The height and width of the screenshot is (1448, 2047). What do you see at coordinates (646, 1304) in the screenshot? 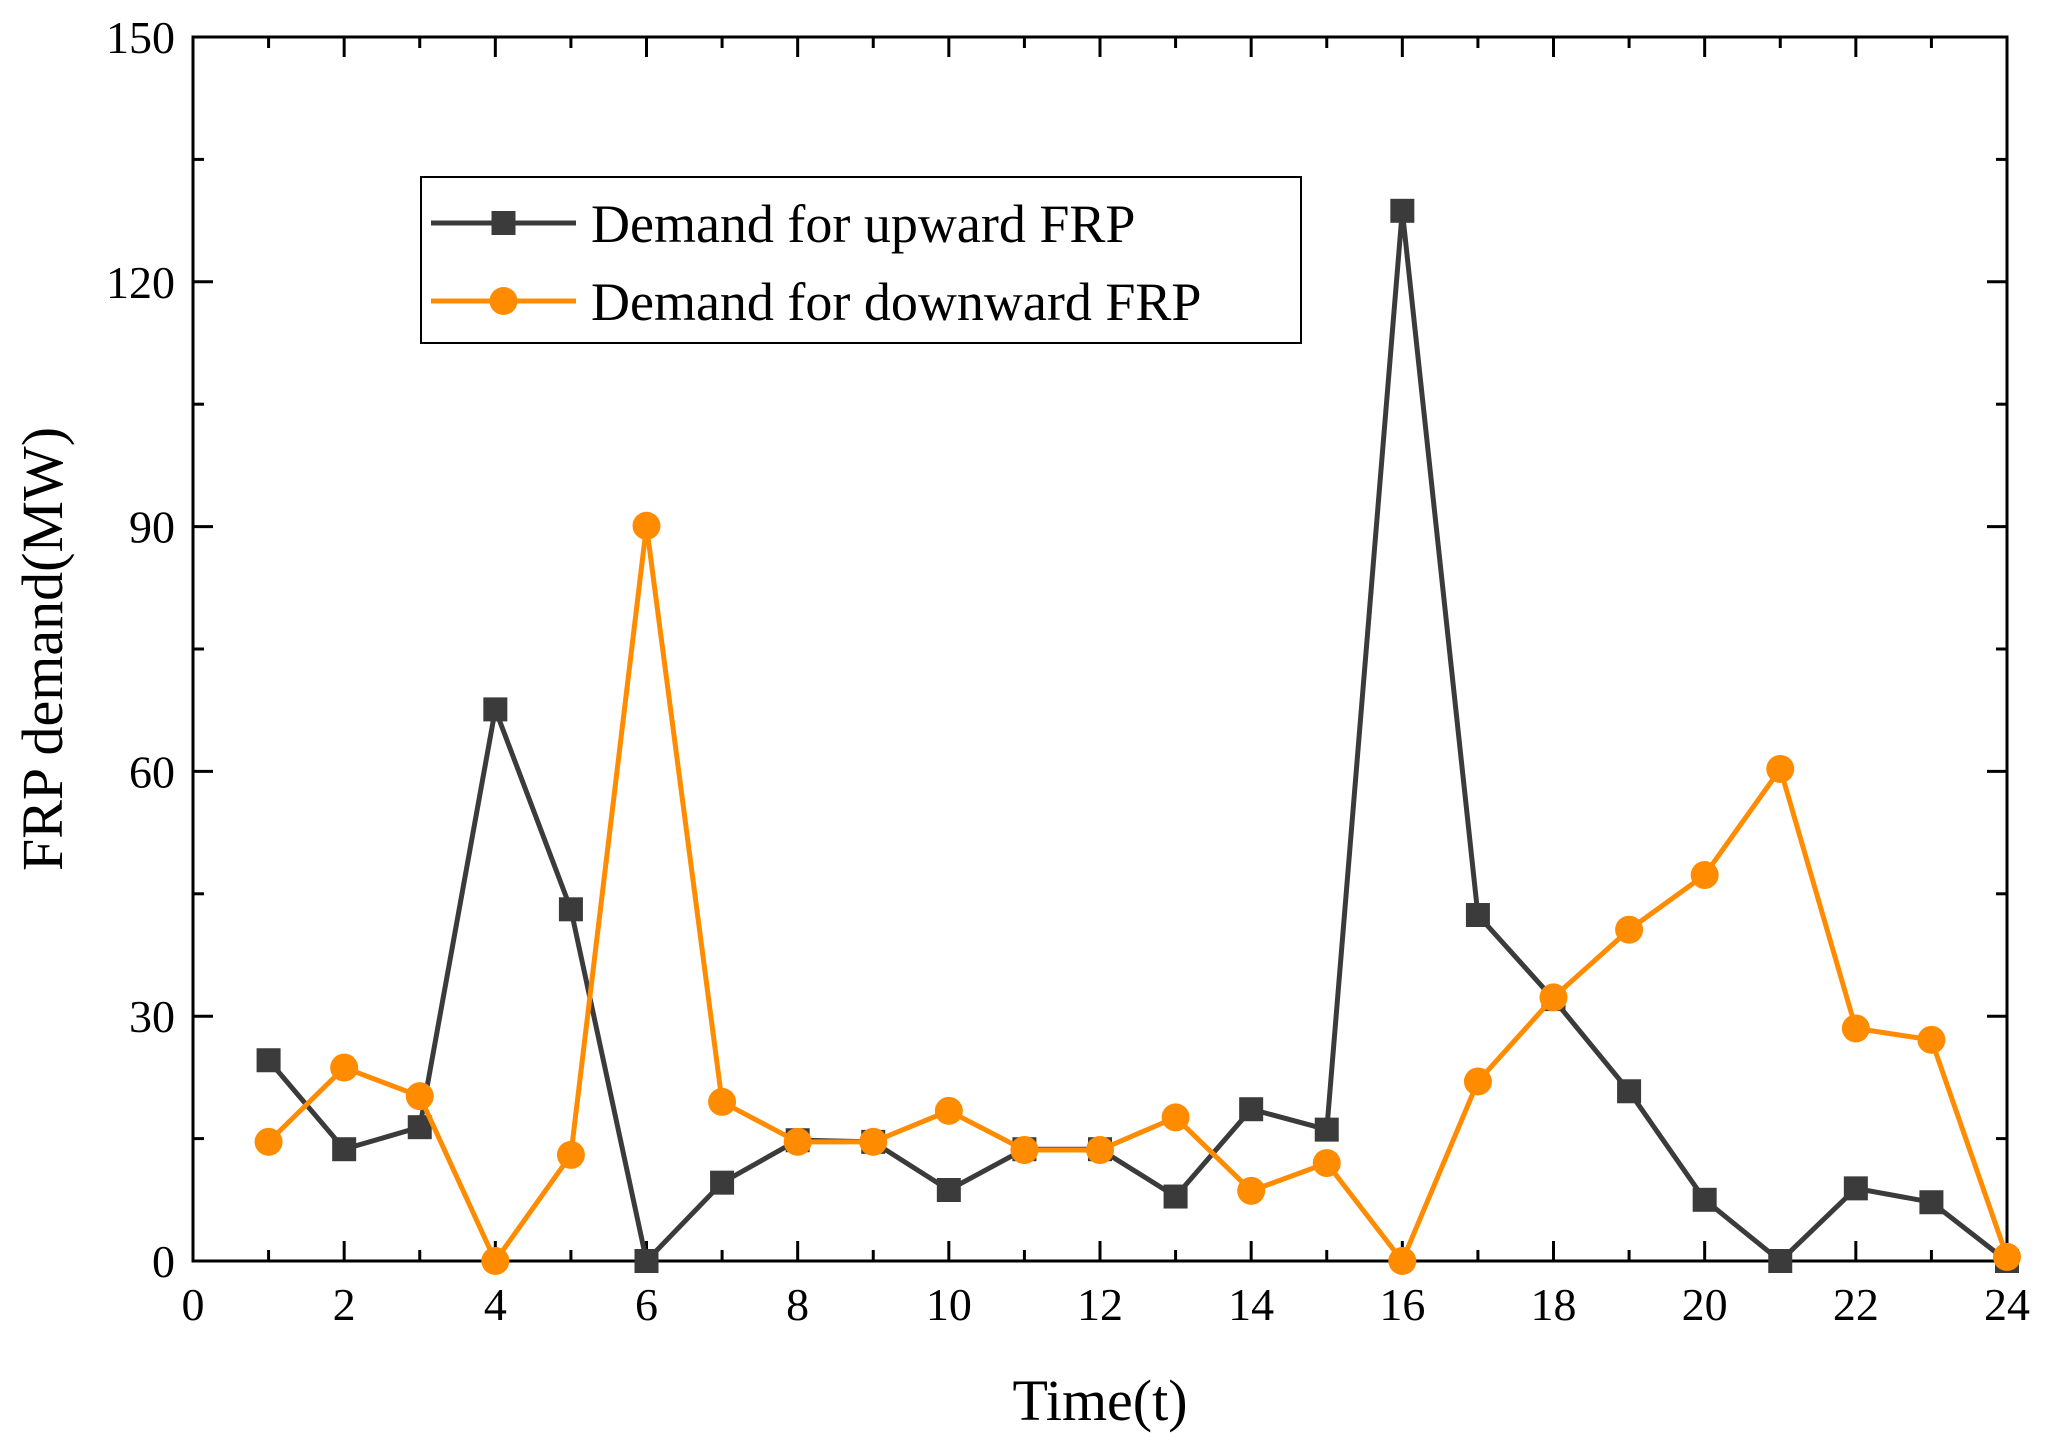
I see `x-tick-label: 6` at bounding box center [646, 1304].